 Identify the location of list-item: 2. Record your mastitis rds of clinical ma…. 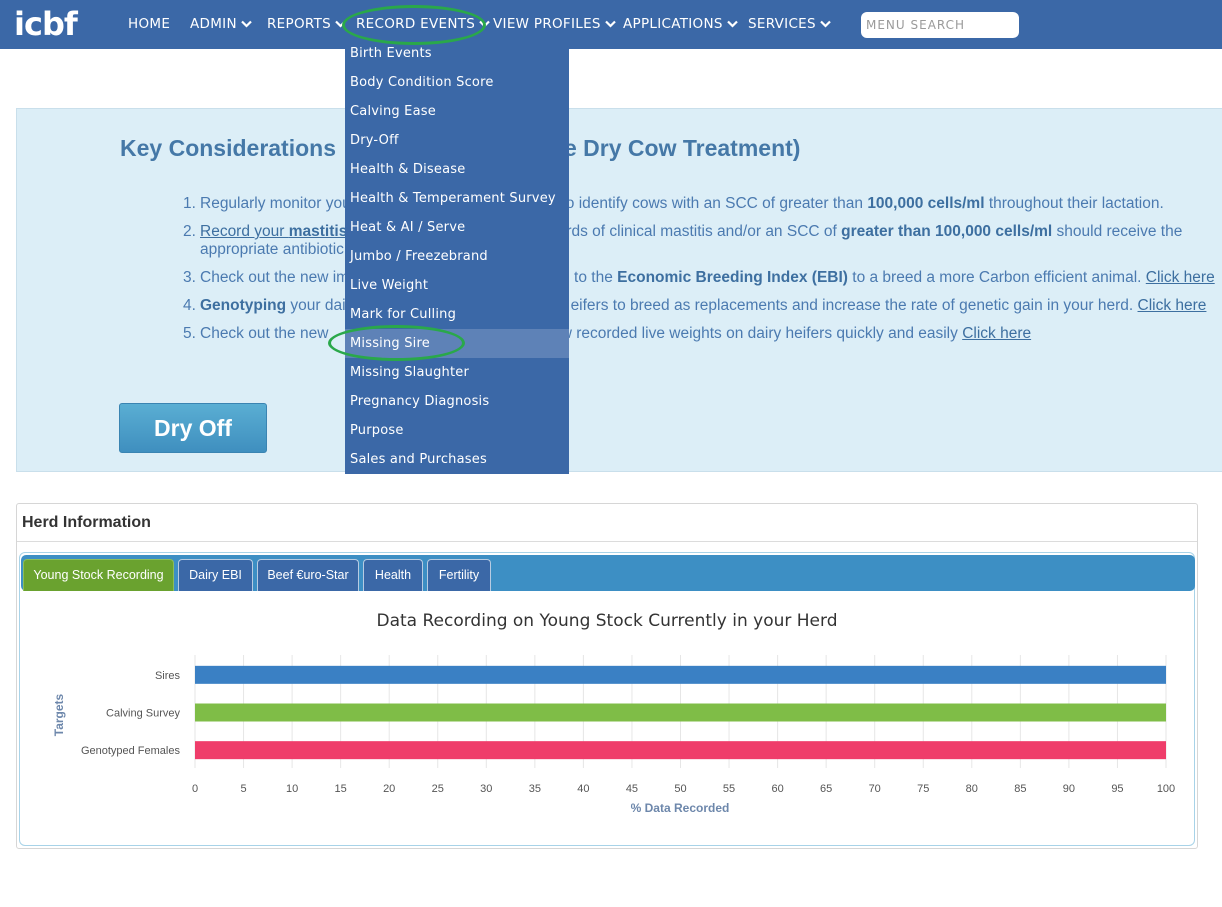
(683, 231).